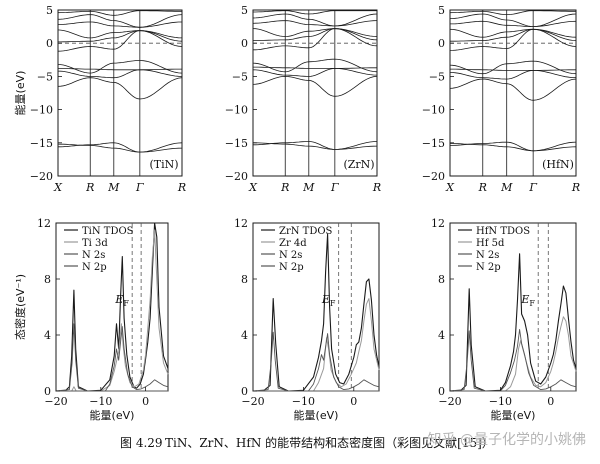 The height and width of the screenshot is (464, 600). Describe the element at coordinates (244, 10) in the screenshot. I see `y-tick-label: 5` at that location.